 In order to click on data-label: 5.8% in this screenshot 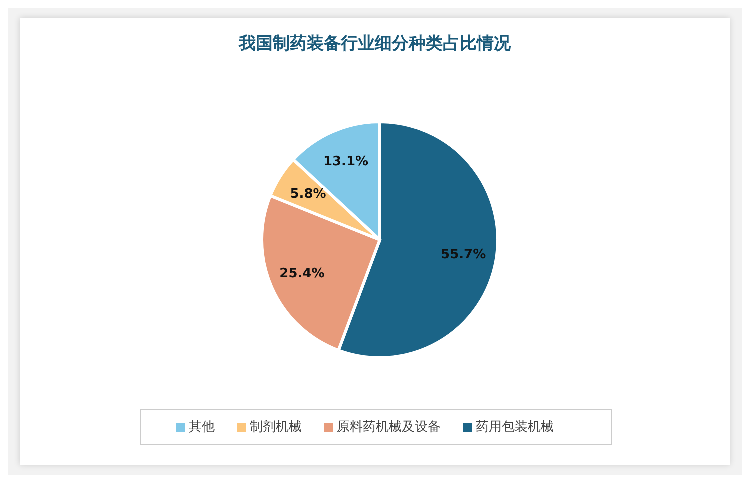, I will do `click(308, 194)`.